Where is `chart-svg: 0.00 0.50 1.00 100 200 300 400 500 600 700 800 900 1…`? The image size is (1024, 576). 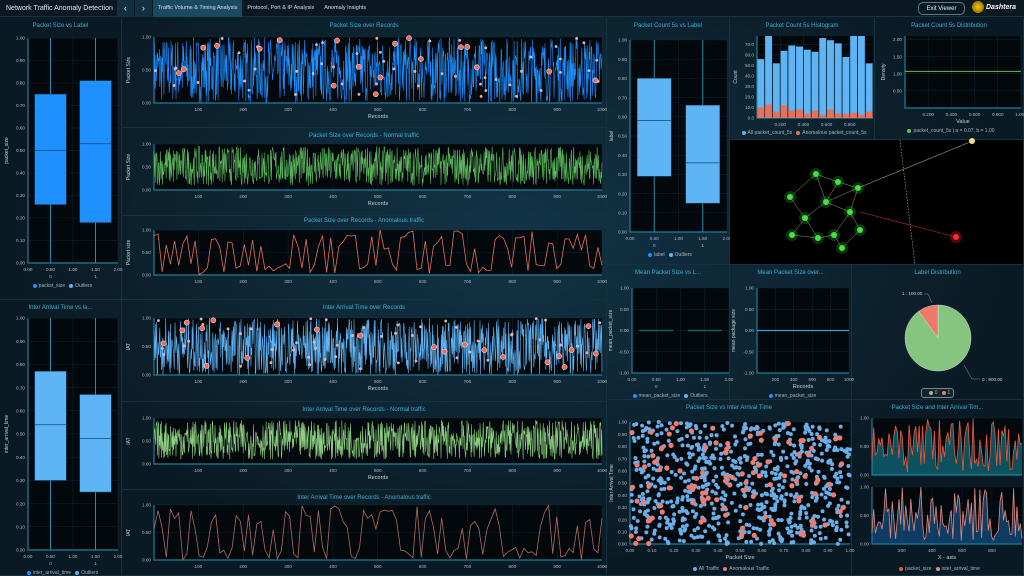
chart-svg: 0.00 0.50 1.00 100 200 300 400 500 600 700 800 900 1… is located at coordinates (367, 77).